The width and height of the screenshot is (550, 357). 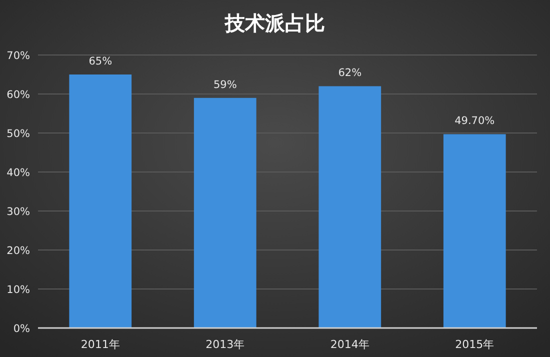 What do you see at coordinates (18, 290) in the screenshot?
I see `ytick: 10%` at bounding box center [18, 290].